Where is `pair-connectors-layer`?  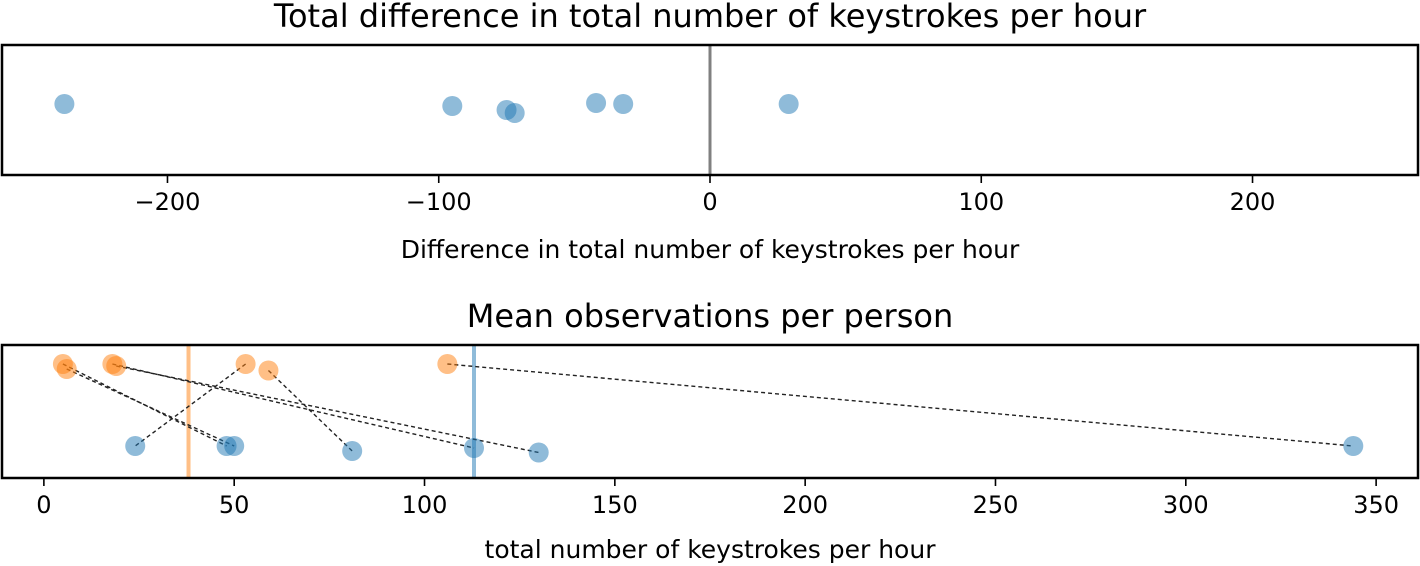 pair-connectors-layer is located at coordinates (708, 408).